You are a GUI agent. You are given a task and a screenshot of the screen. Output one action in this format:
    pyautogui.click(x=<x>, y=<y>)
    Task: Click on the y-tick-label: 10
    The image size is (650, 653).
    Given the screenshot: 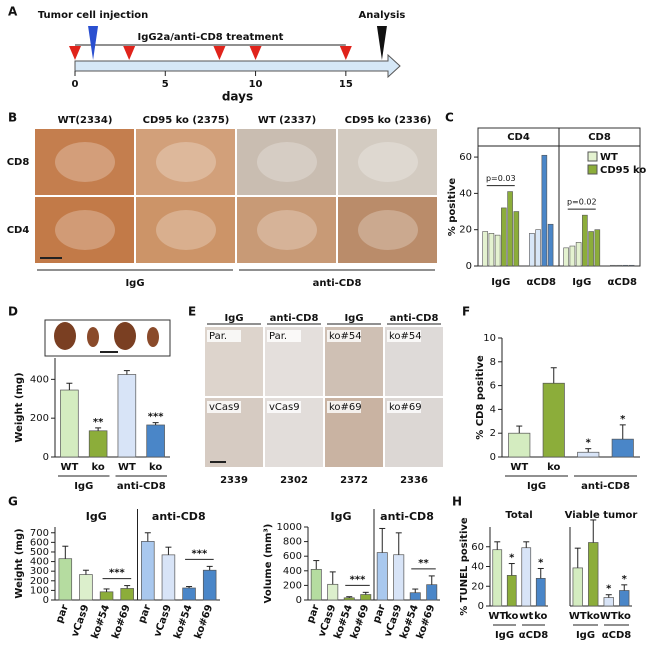 What is the action you would take?
    pyautogui.click(x=489, y=338)
    